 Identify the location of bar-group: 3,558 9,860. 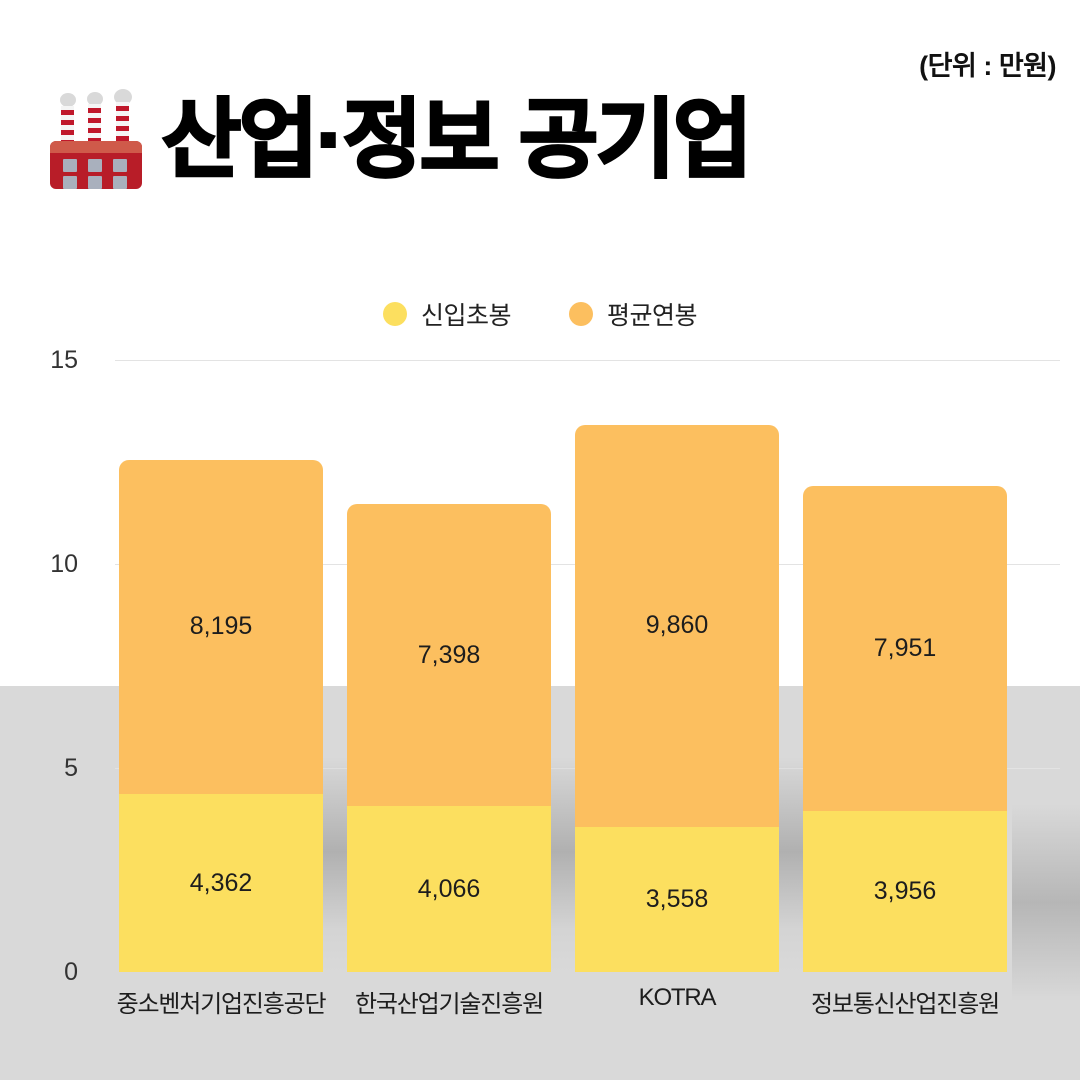
(677, 698).